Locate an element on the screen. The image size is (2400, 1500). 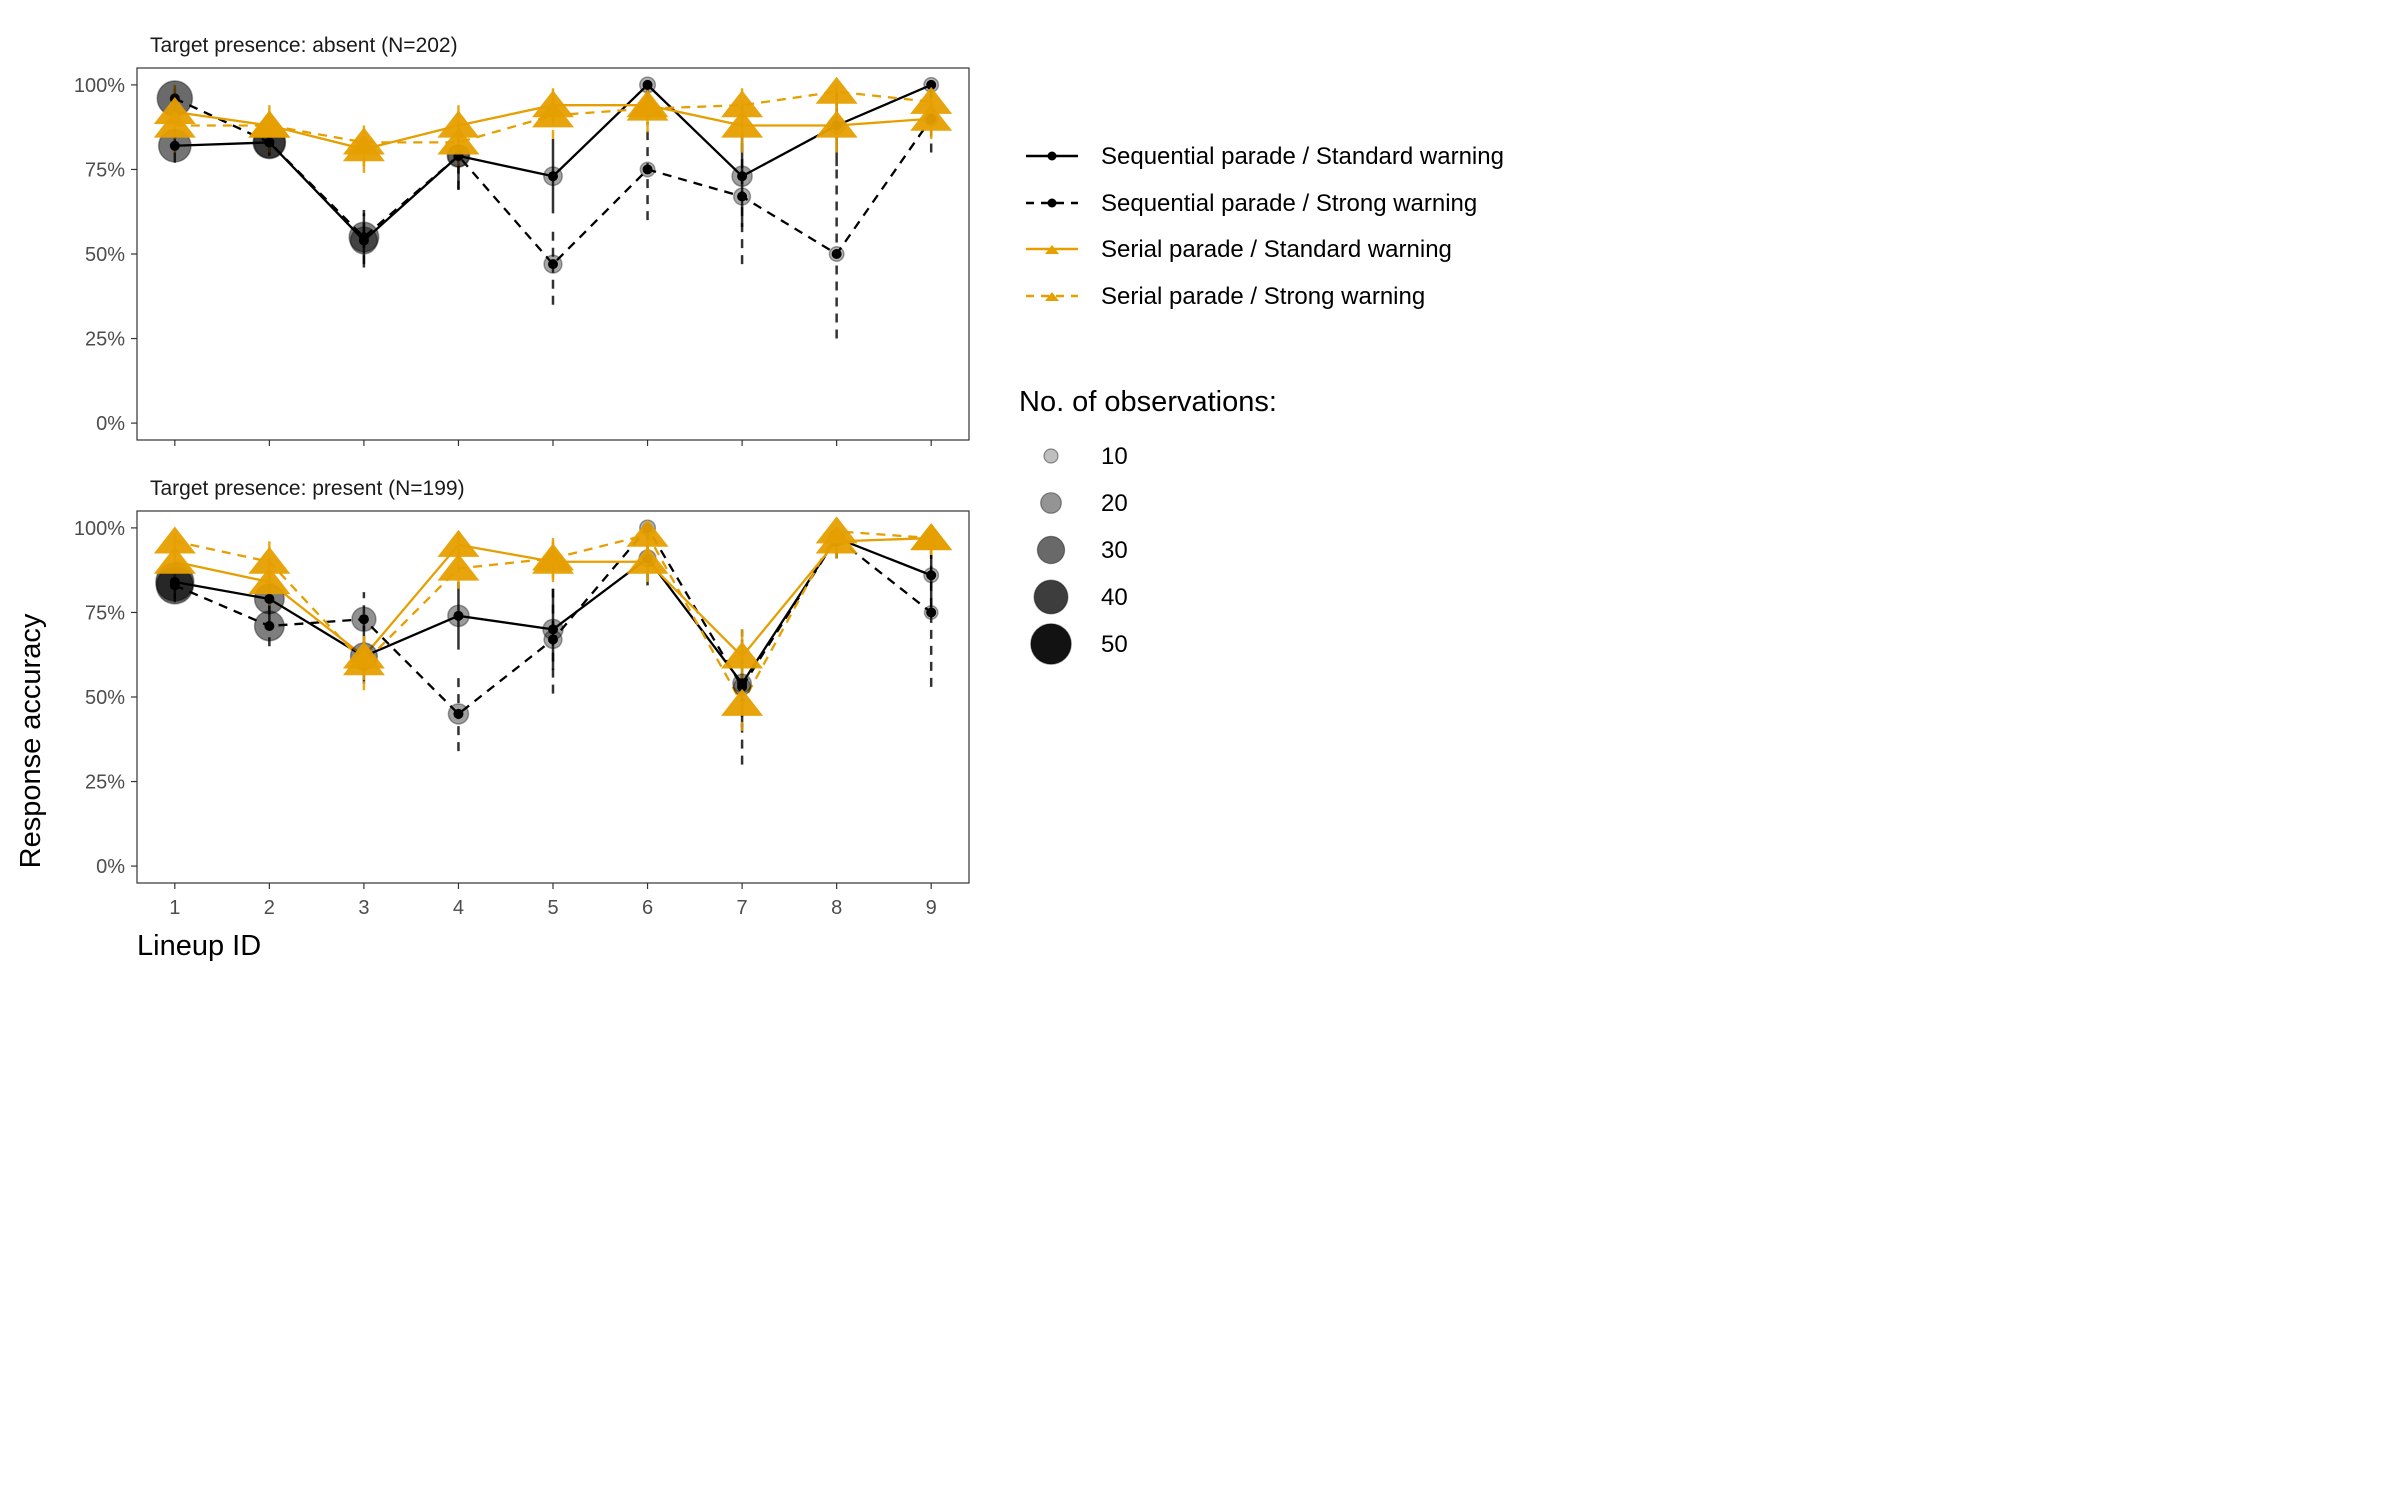
x-tick-label: 2 is located at coordinates (269, 908).